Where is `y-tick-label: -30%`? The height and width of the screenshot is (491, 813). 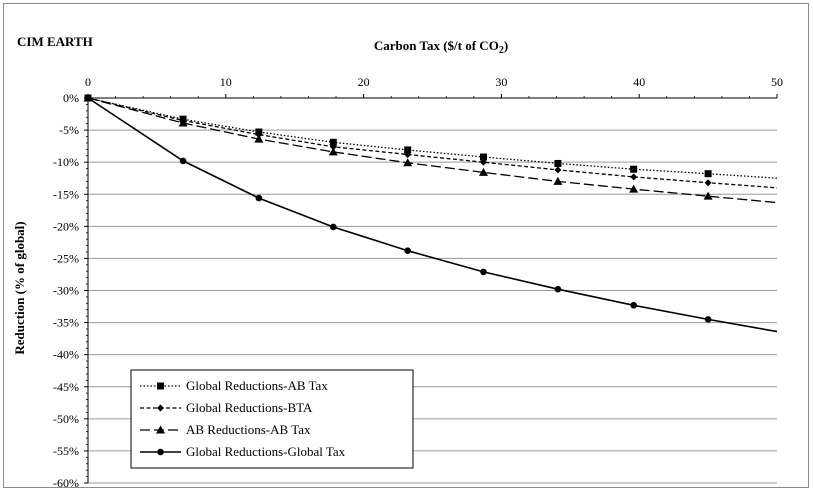
y-tick-label: -30% is located at coordinates (66, 291).